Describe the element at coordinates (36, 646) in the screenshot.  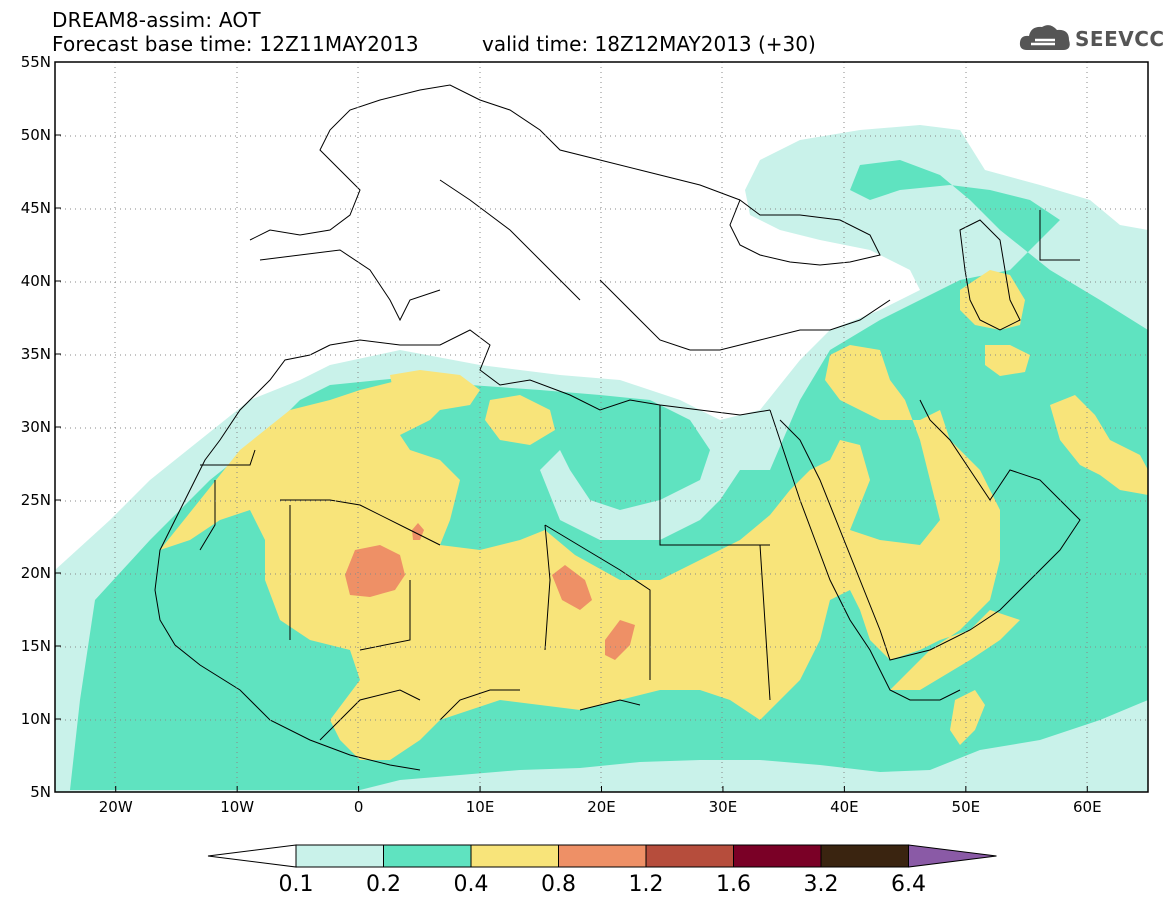
I see `lat-label: 15N` at that location.